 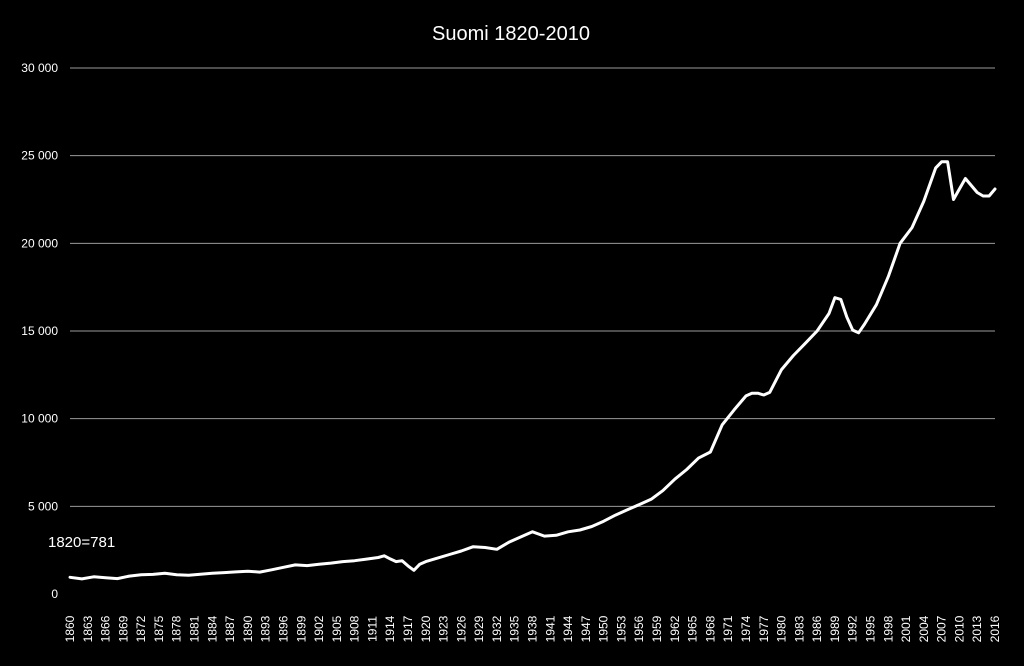 I want to click on x-tick-label: 1887, so click(x=230, y=628).